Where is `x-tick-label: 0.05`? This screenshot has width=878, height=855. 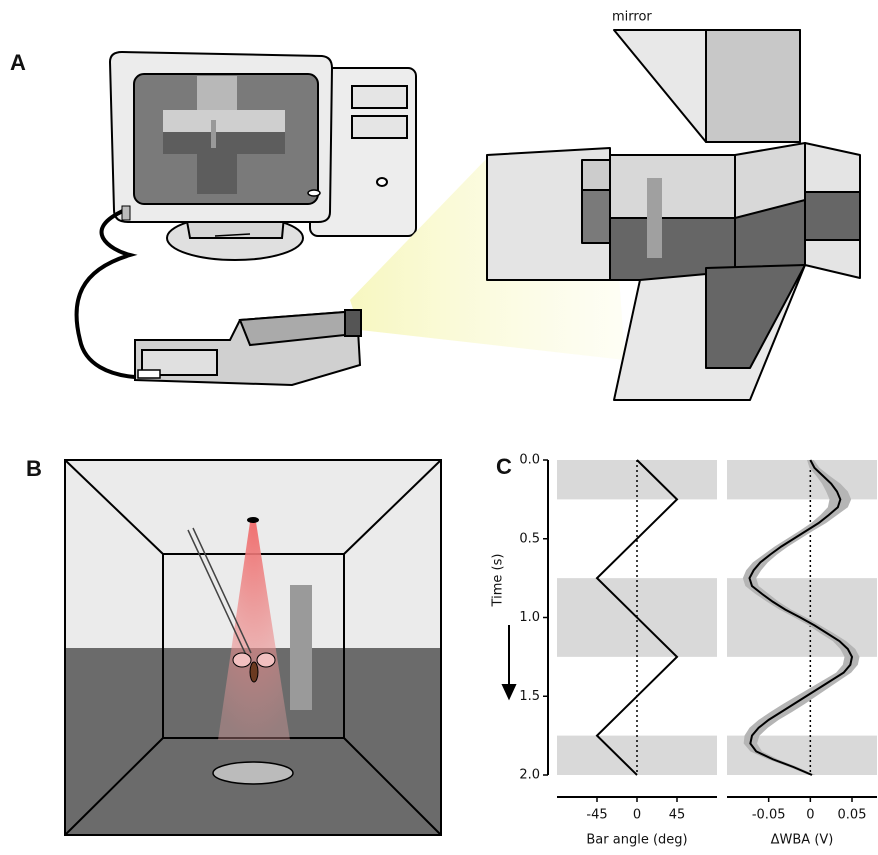
x-tick-label: 0.05 is located at coordinates (852, 815).